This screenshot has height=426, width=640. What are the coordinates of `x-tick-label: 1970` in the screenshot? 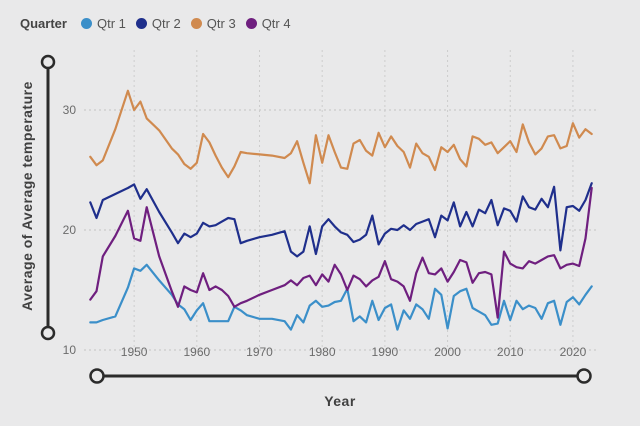 It's located at (259, 352).